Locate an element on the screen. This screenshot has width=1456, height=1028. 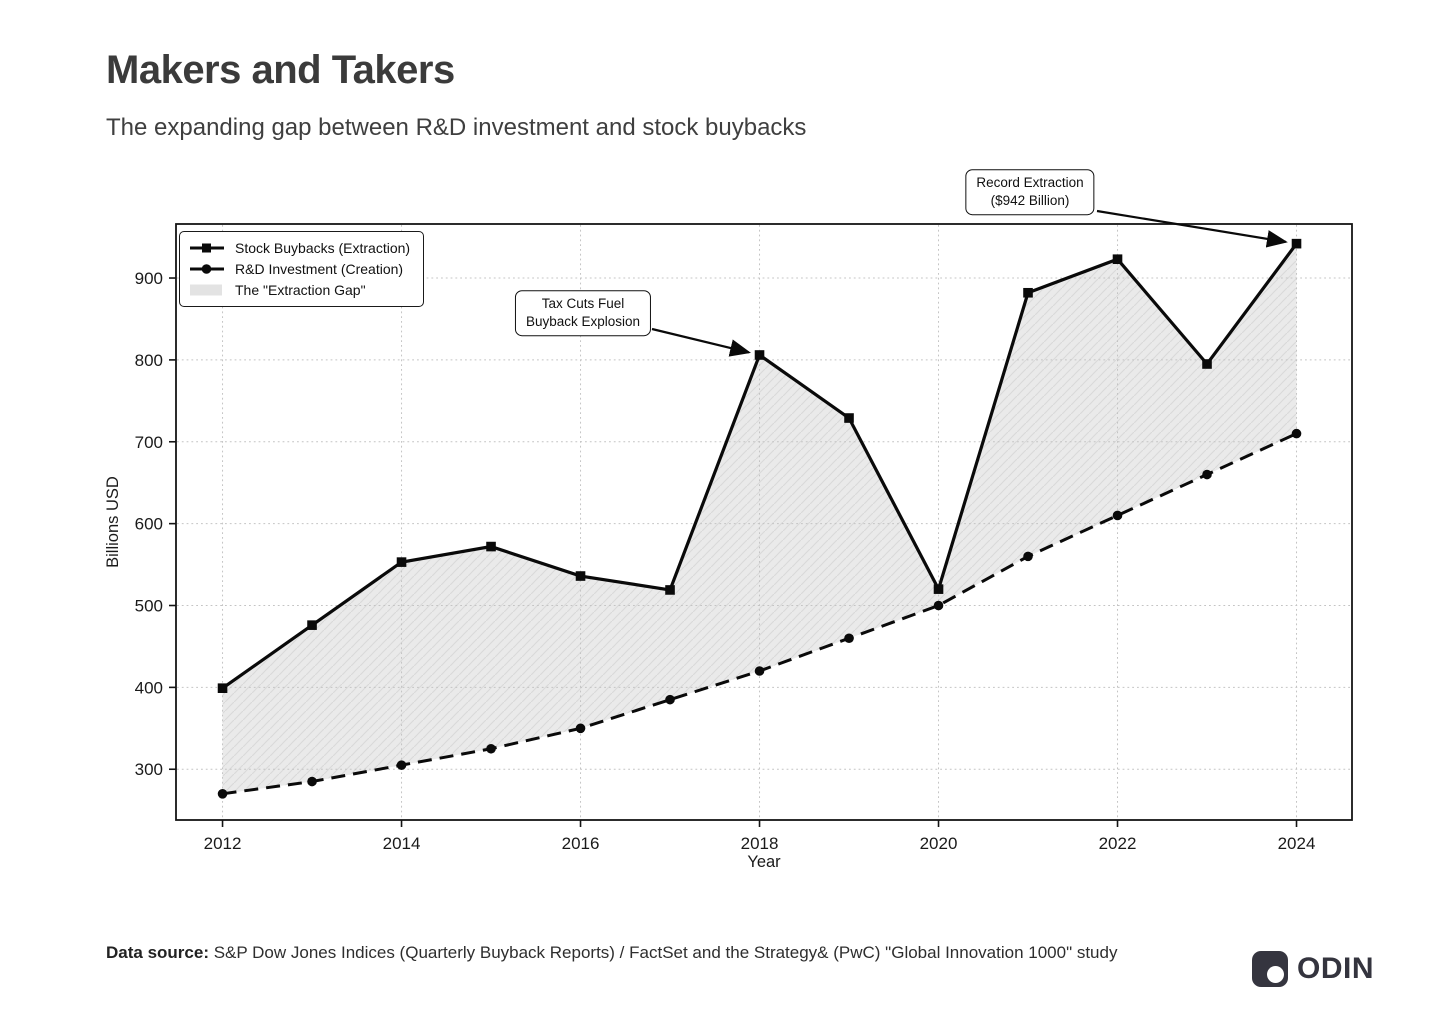
x-axis-title: Year is located at coordinates (764, 862).